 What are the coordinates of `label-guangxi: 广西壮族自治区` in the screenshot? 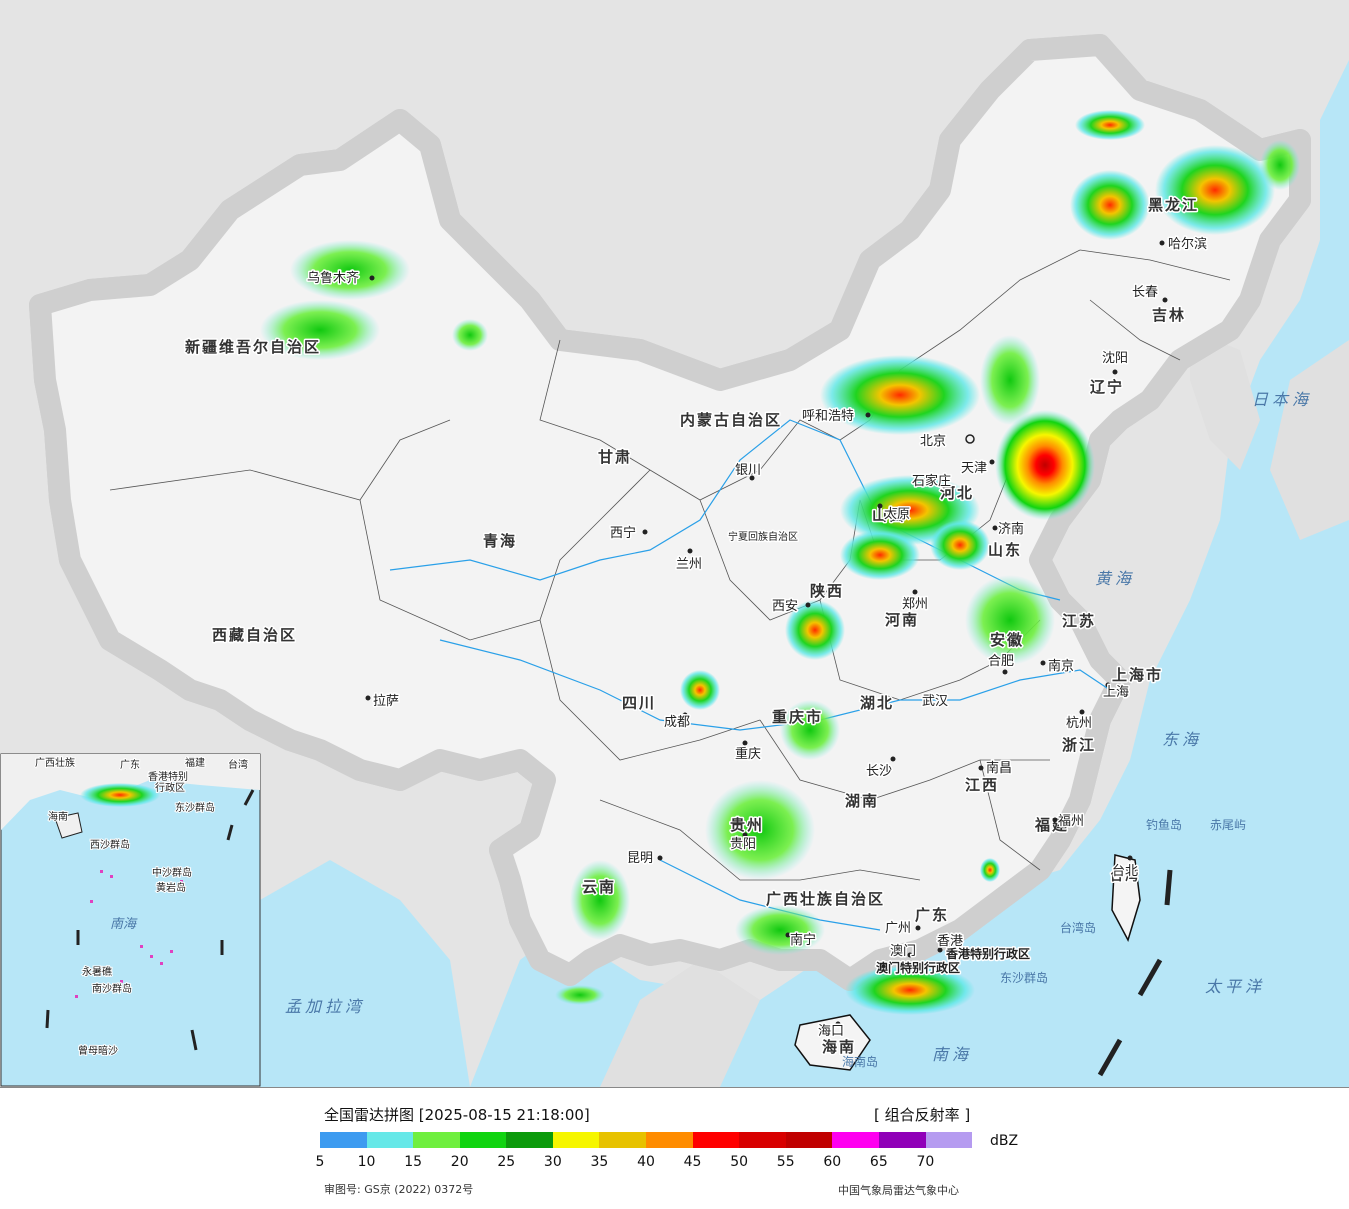 It's located at (825, 899).